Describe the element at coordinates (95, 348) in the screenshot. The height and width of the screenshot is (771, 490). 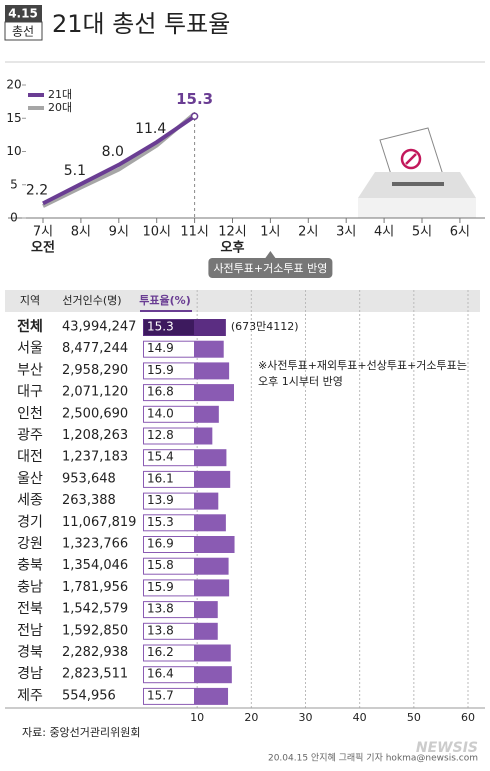
I see `electors: 8,477,244` at that location.